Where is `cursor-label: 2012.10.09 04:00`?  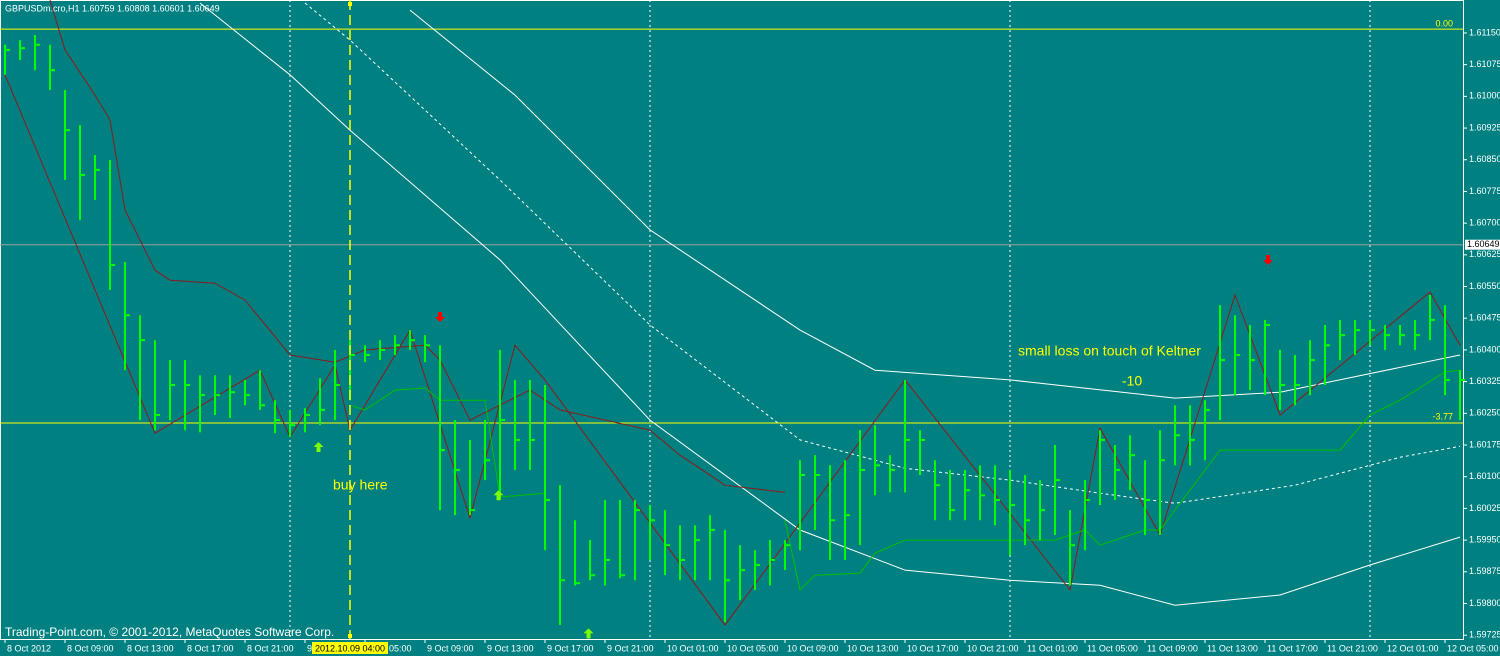
cursor-label: 2012.10.09 04:00 is located at coordinates (350, 648).